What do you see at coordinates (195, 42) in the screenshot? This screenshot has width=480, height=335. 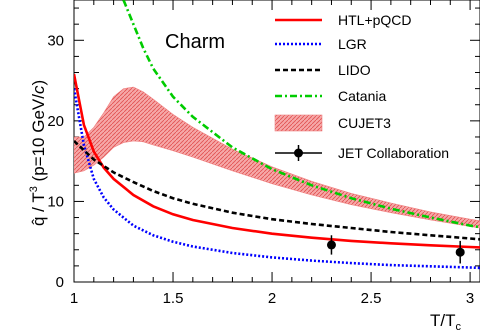 I see `chart-title: Charm` at bounding box center [195, 42].